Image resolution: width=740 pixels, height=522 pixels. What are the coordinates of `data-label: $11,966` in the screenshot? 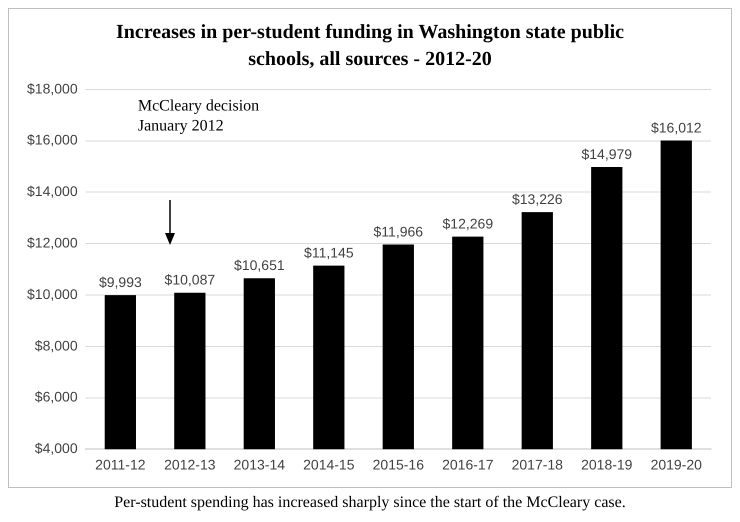 It's located at (399, 231).